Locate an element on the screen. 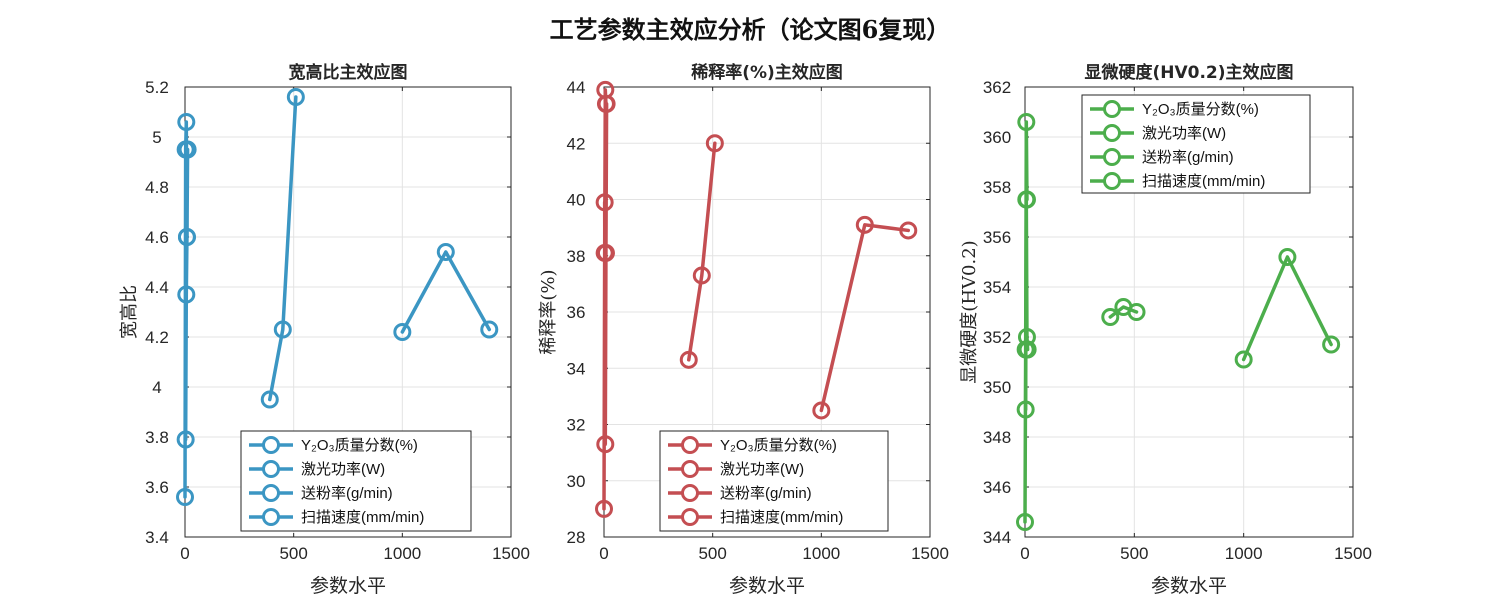 The image size is (1500, 600). y-tick-label: 344 is located at coordinates (997, 537).